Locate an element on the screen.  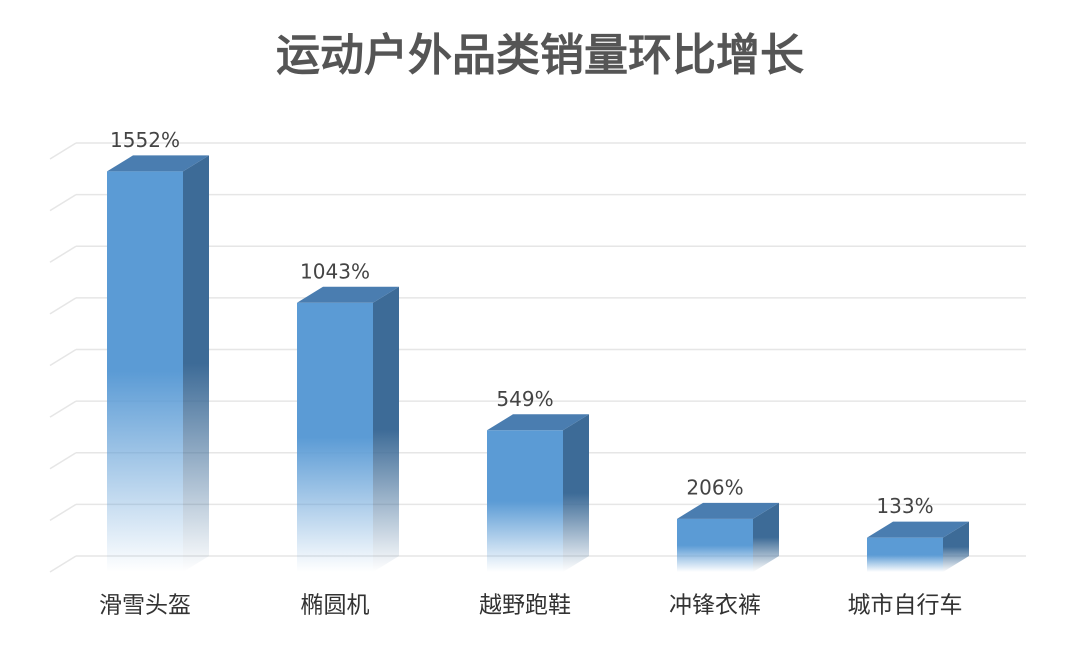
x-tick-label: 城市自行车 is located at coordinates (905, 606).